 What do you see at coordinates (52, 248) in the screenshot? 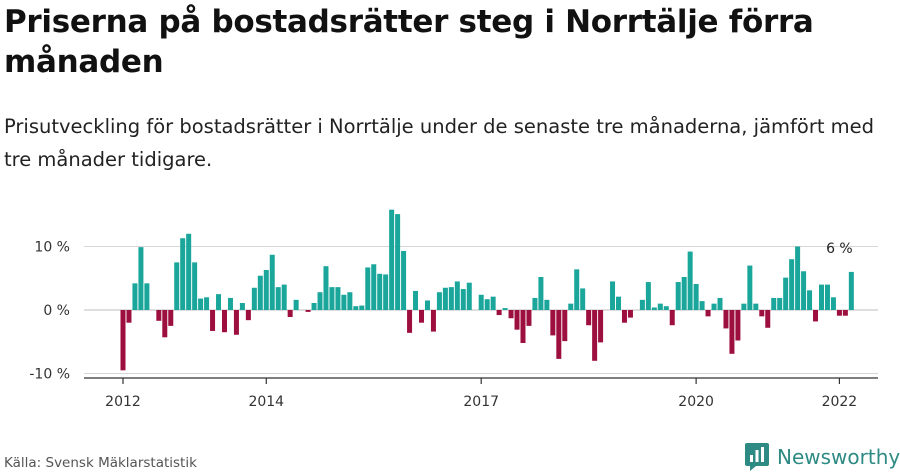
I see `y-tick-label: 10 %` at bounding box center [52, 248].